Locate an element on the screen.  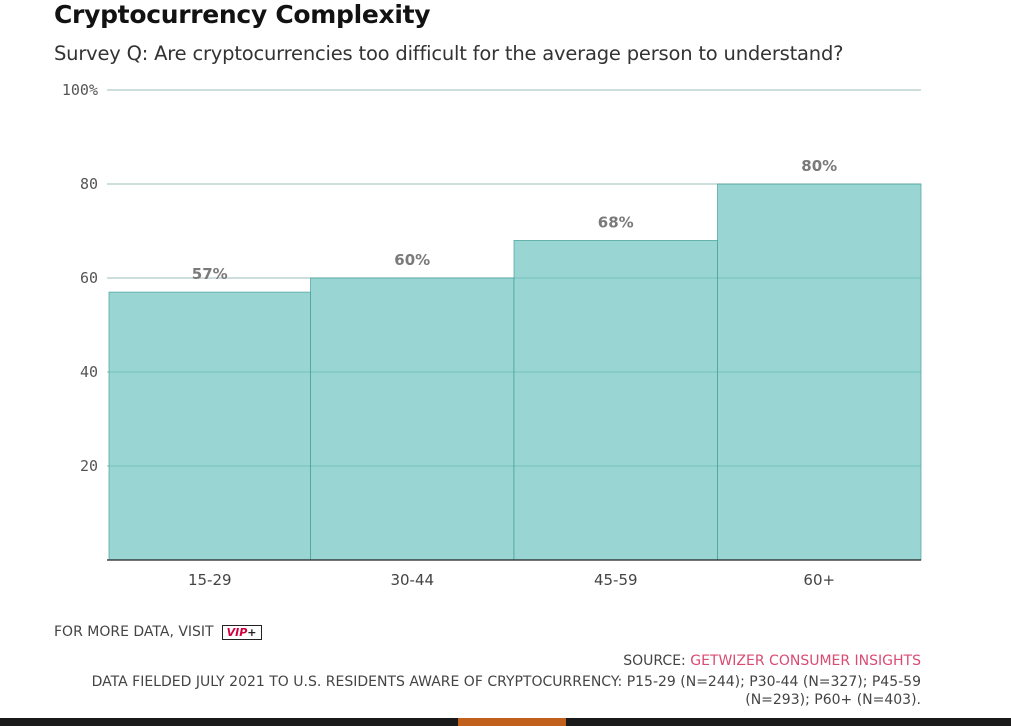
vip-plus-link: VIP+ is located at coordinates (241, 632).